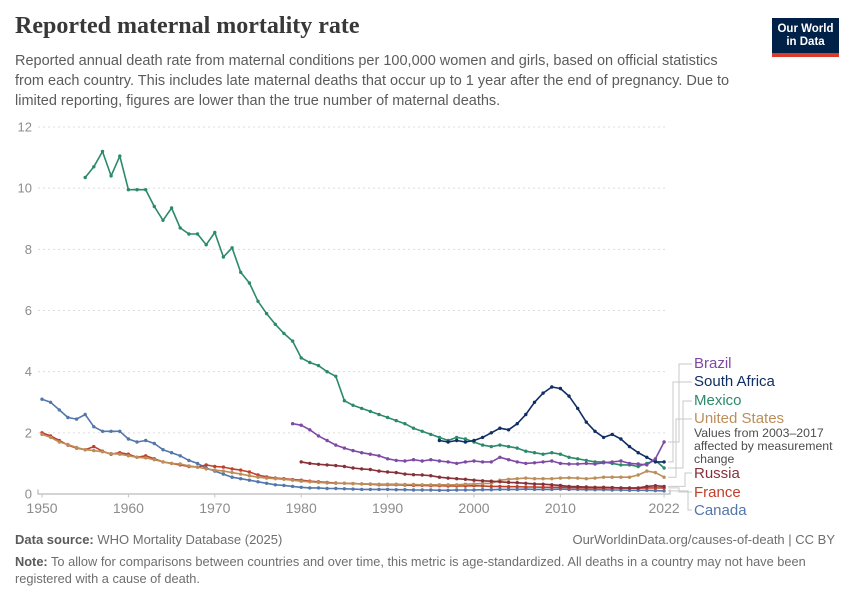 This screenshot has height=600, width=850. What do you see at coordinates (552, 424) in the screenshot?
I see `series-line-south-africa` at bounding box center [552, 424].